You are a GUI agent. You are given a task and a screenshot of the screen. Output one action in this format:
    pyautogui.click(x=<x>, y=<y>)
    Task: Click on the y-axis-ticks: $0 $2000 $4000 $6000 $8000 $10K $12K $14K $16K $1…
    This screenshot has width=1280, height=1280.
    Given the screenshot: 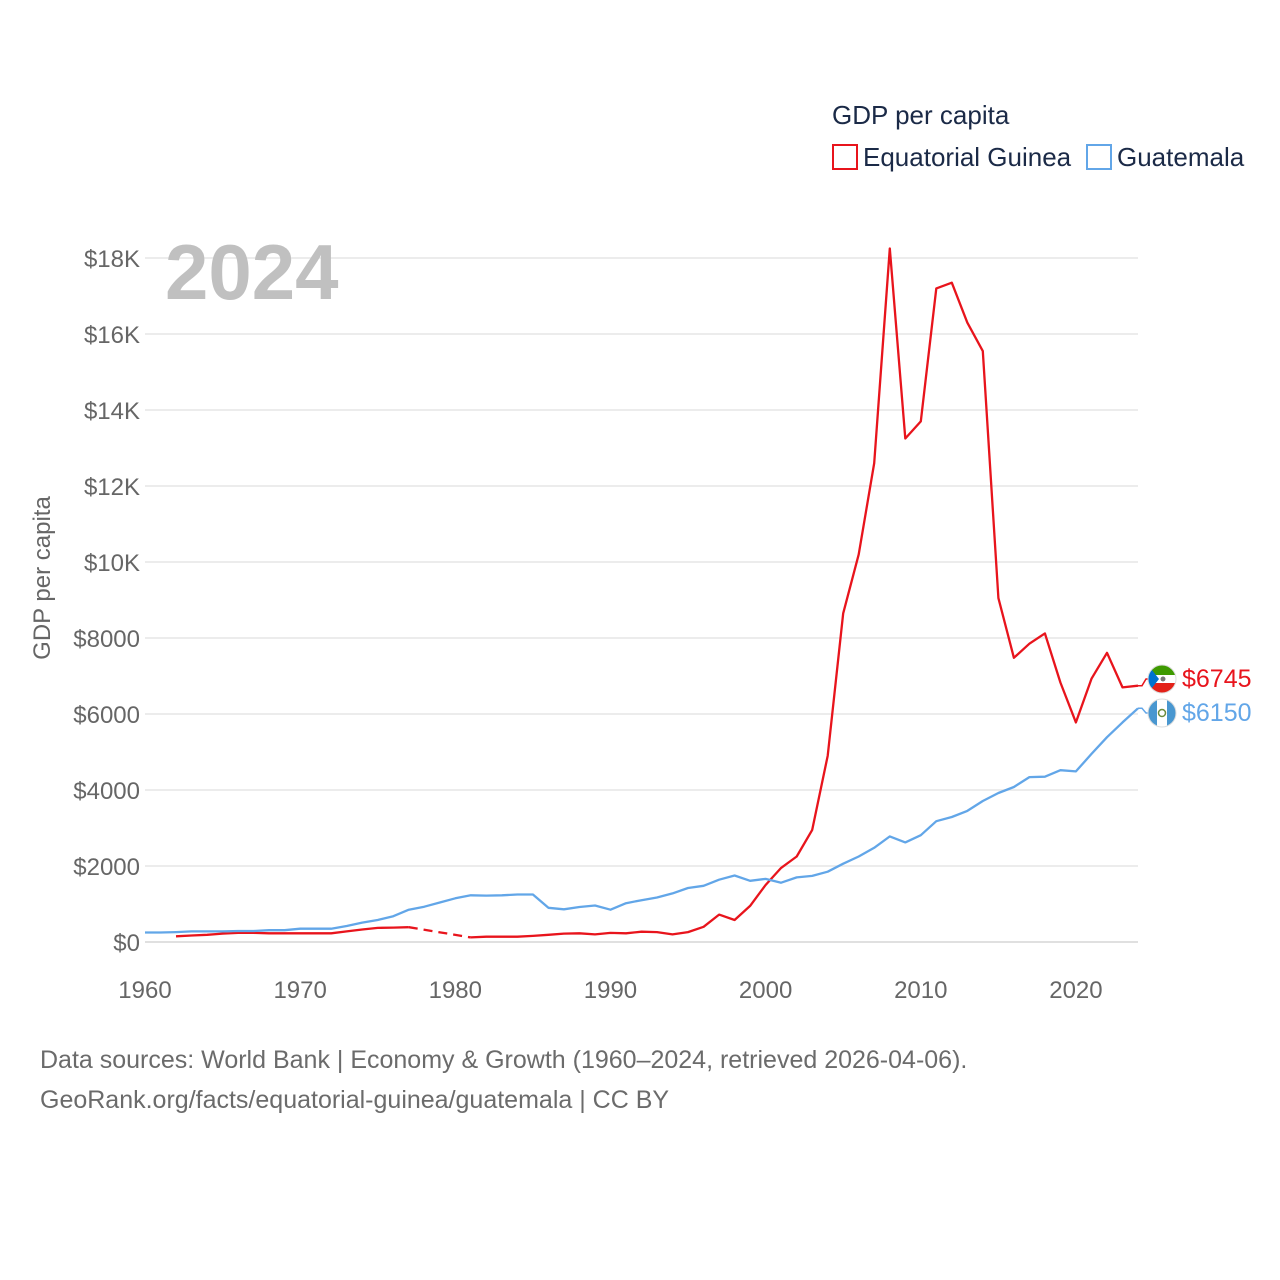 What is the action you would take?
    pyautogui.click(x=106, y=601)
    